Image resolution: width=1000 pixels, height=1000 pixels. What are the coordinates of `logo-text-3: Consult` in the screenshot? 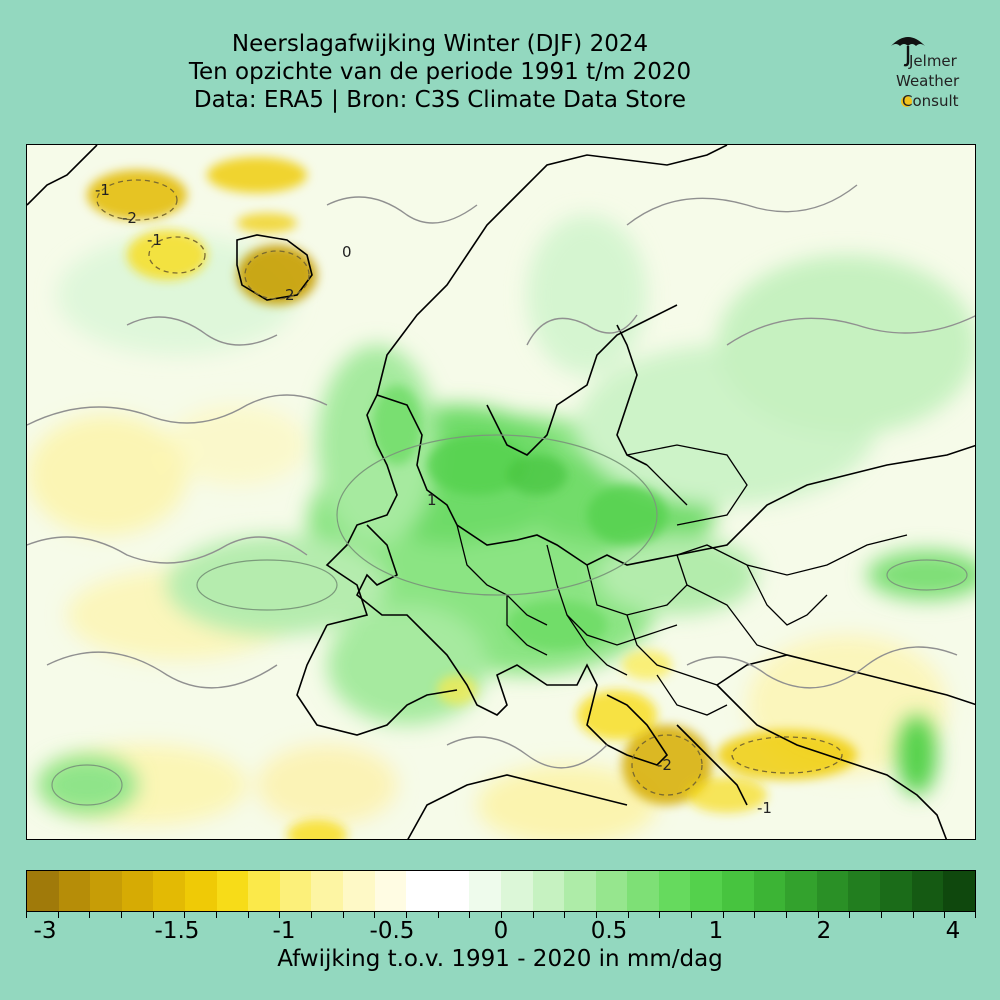 It's located at (930, 101).